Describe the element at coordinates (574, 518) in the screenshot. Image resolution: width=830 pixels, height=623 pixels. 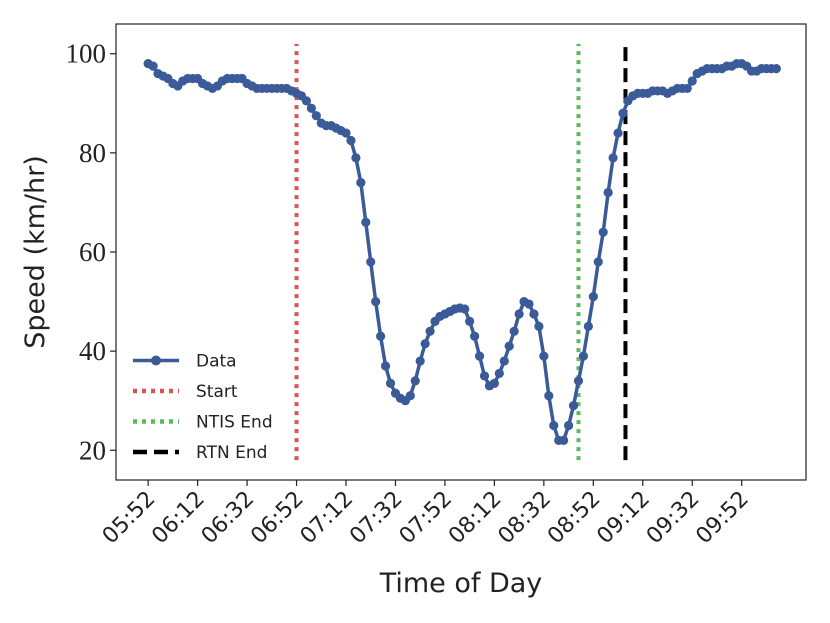
I see `x-tick-label: 08:52` at that location.